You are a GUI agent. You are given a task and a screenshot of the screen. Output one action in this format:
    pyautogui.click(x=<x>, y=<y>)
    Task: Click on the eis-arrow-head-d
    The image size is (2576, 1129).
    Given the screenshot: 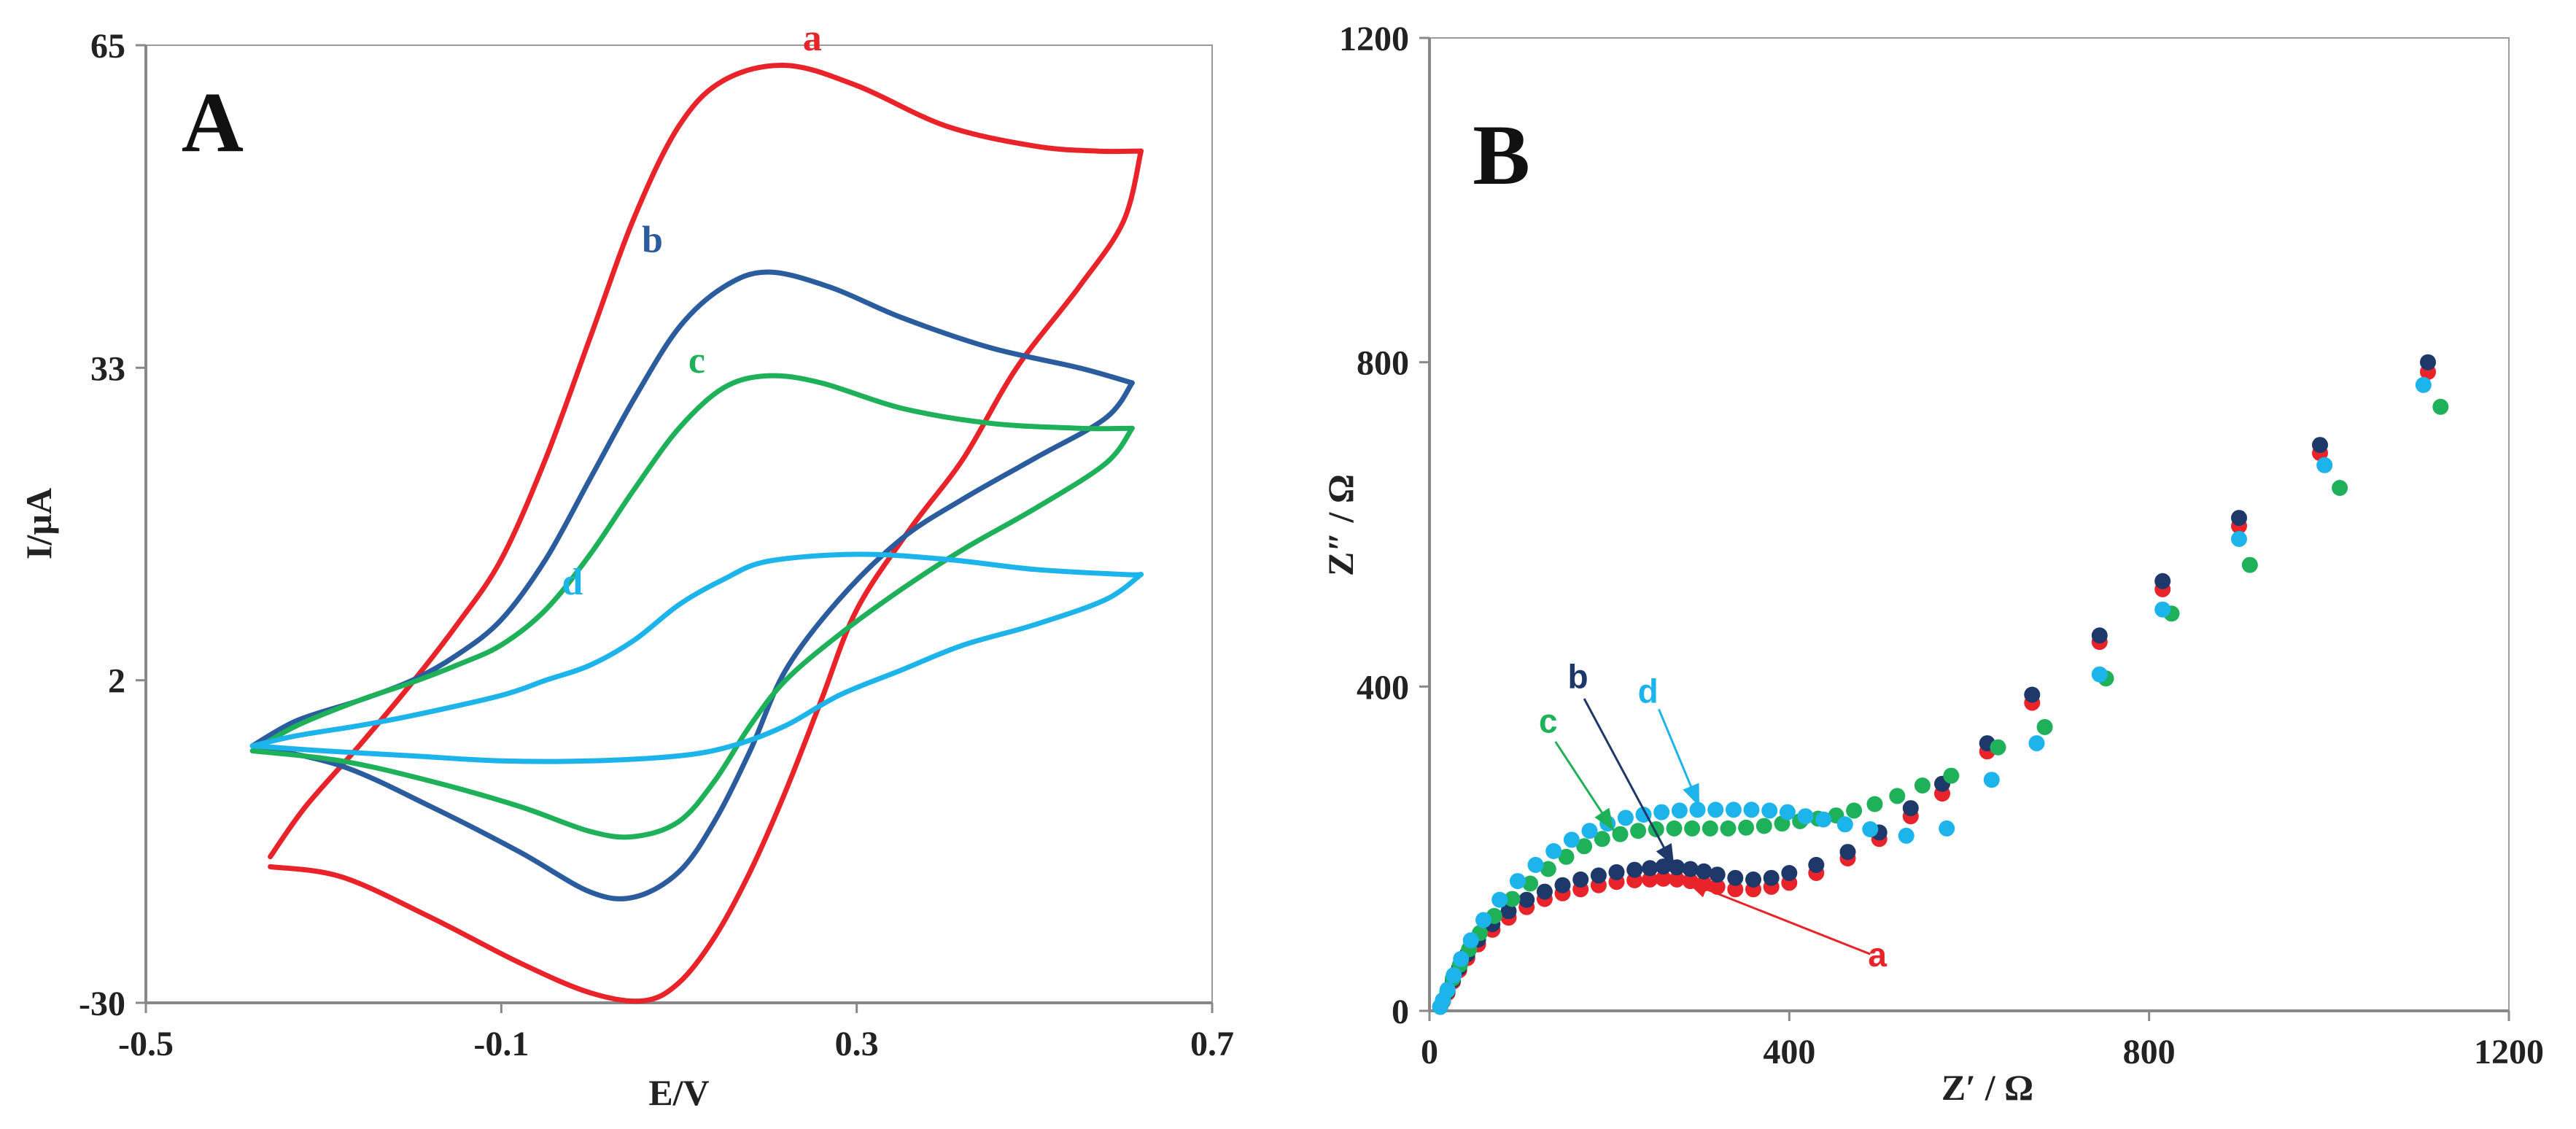 What is the action you would take?
    pyautogui.click(x=1691, y=795)
    